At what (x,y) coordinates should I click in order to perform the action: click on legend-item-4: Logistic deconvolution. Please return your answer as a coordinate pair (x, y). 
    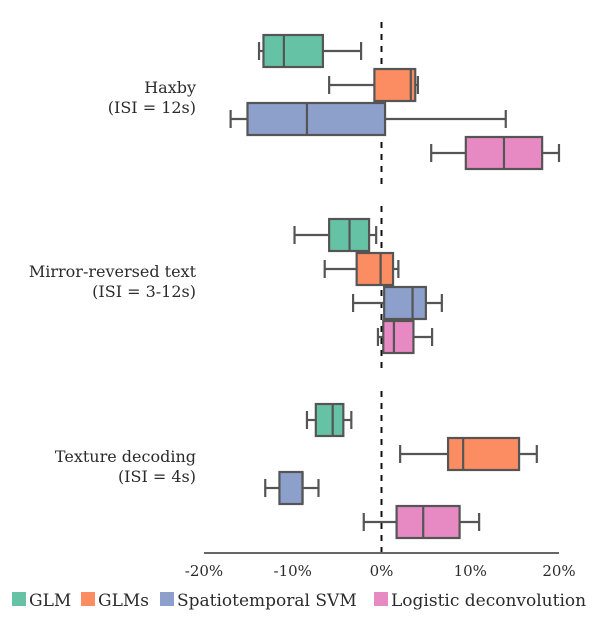
    Looking at the image, I should click on (480, 601).